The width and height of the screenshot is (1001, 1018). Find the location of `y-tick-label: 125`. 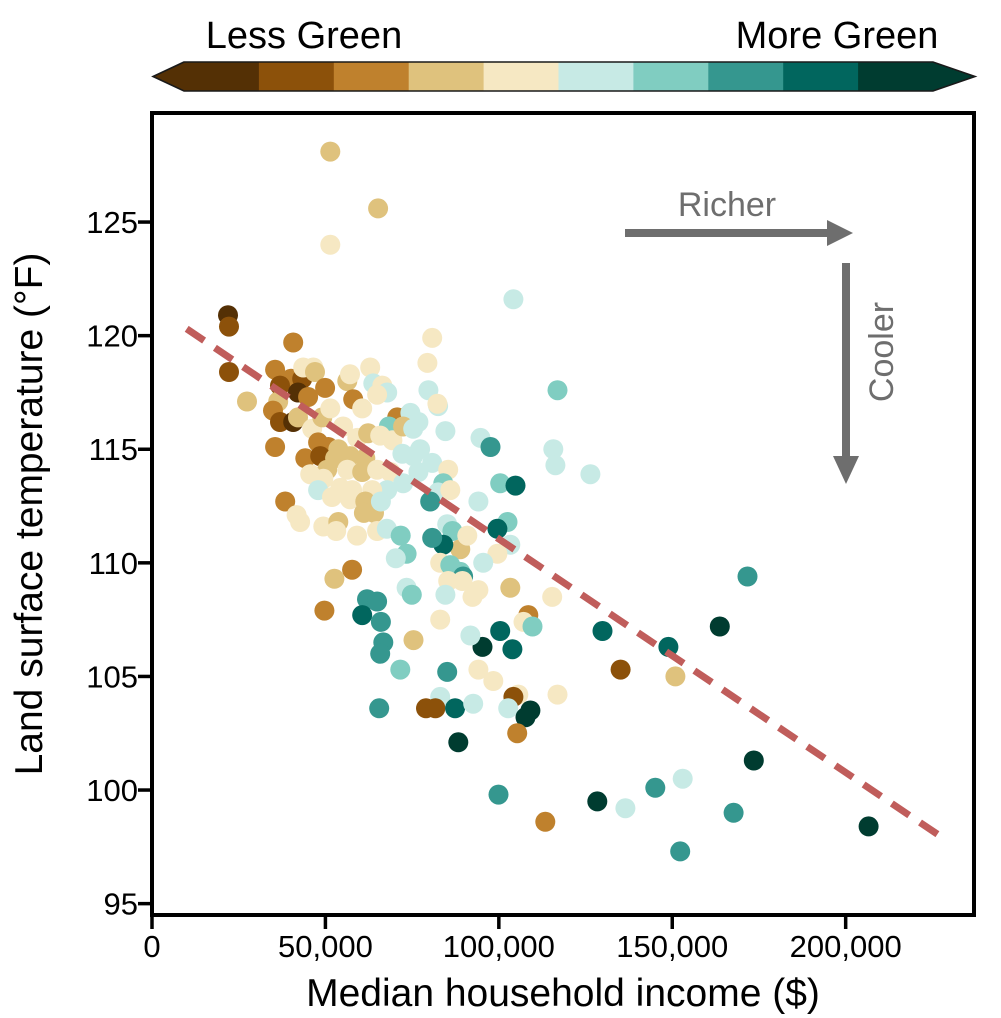

y-tick-label: 125 is located at coordinates (112, 222).